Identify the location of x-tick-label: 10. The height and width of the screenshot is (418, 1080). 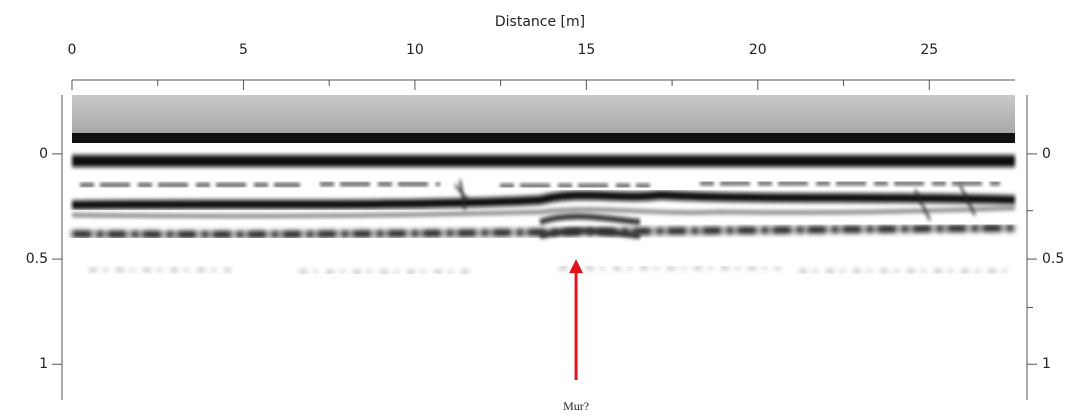
(415, 50).